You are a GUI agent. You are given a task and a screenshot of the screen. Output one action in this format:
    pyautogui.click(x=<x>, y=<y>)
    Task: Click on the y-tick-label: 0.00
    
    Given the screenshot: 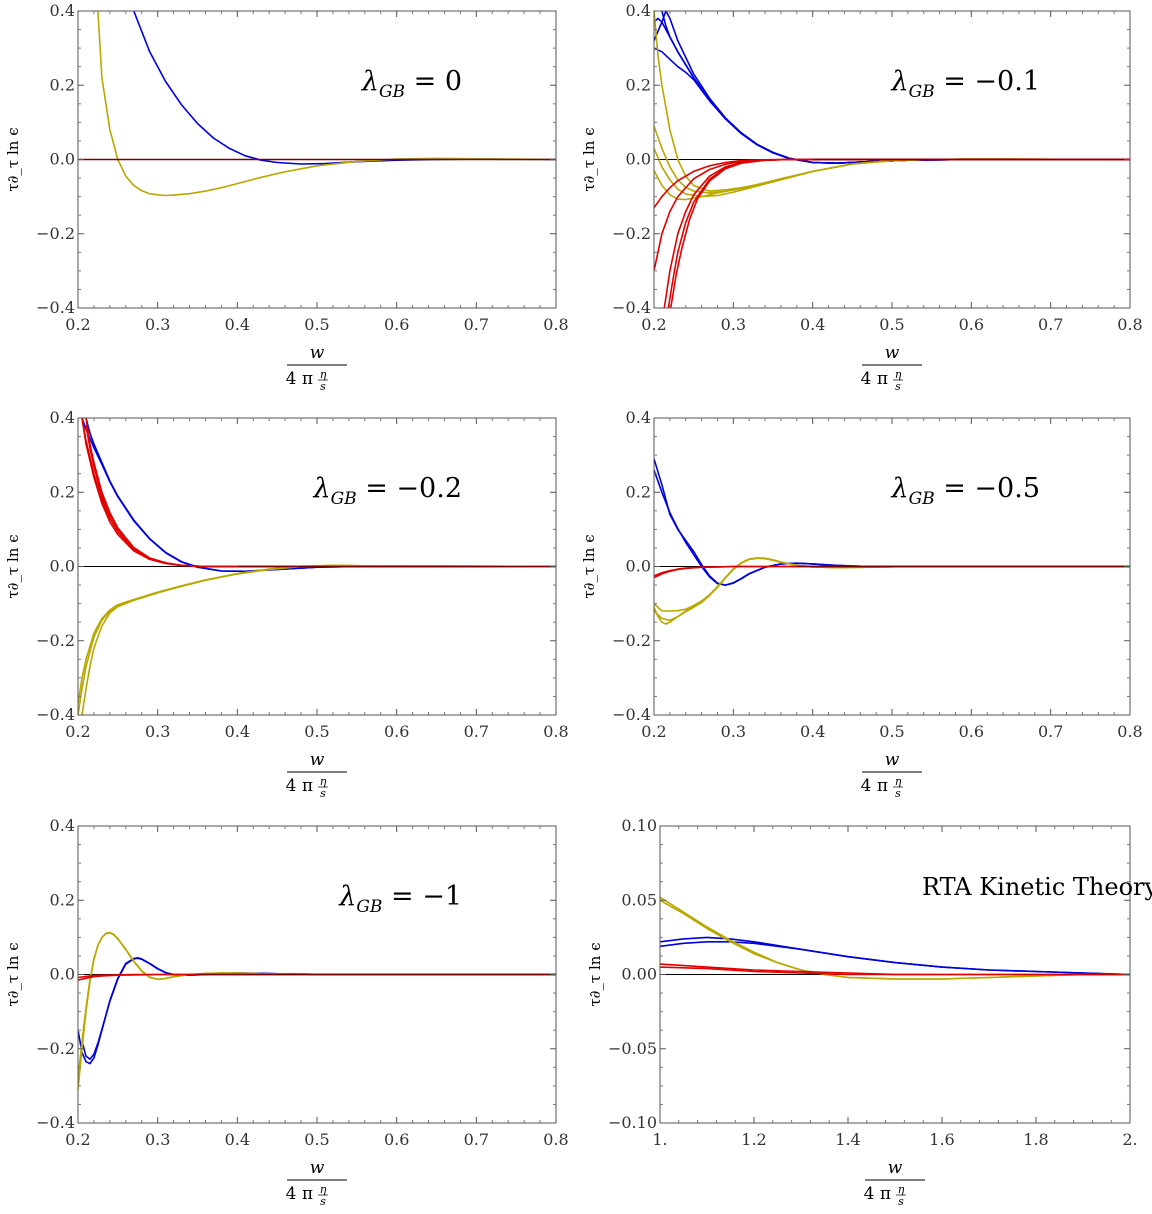 What is the action you would take?
    pyautogui.click(x=639, y=974)
    